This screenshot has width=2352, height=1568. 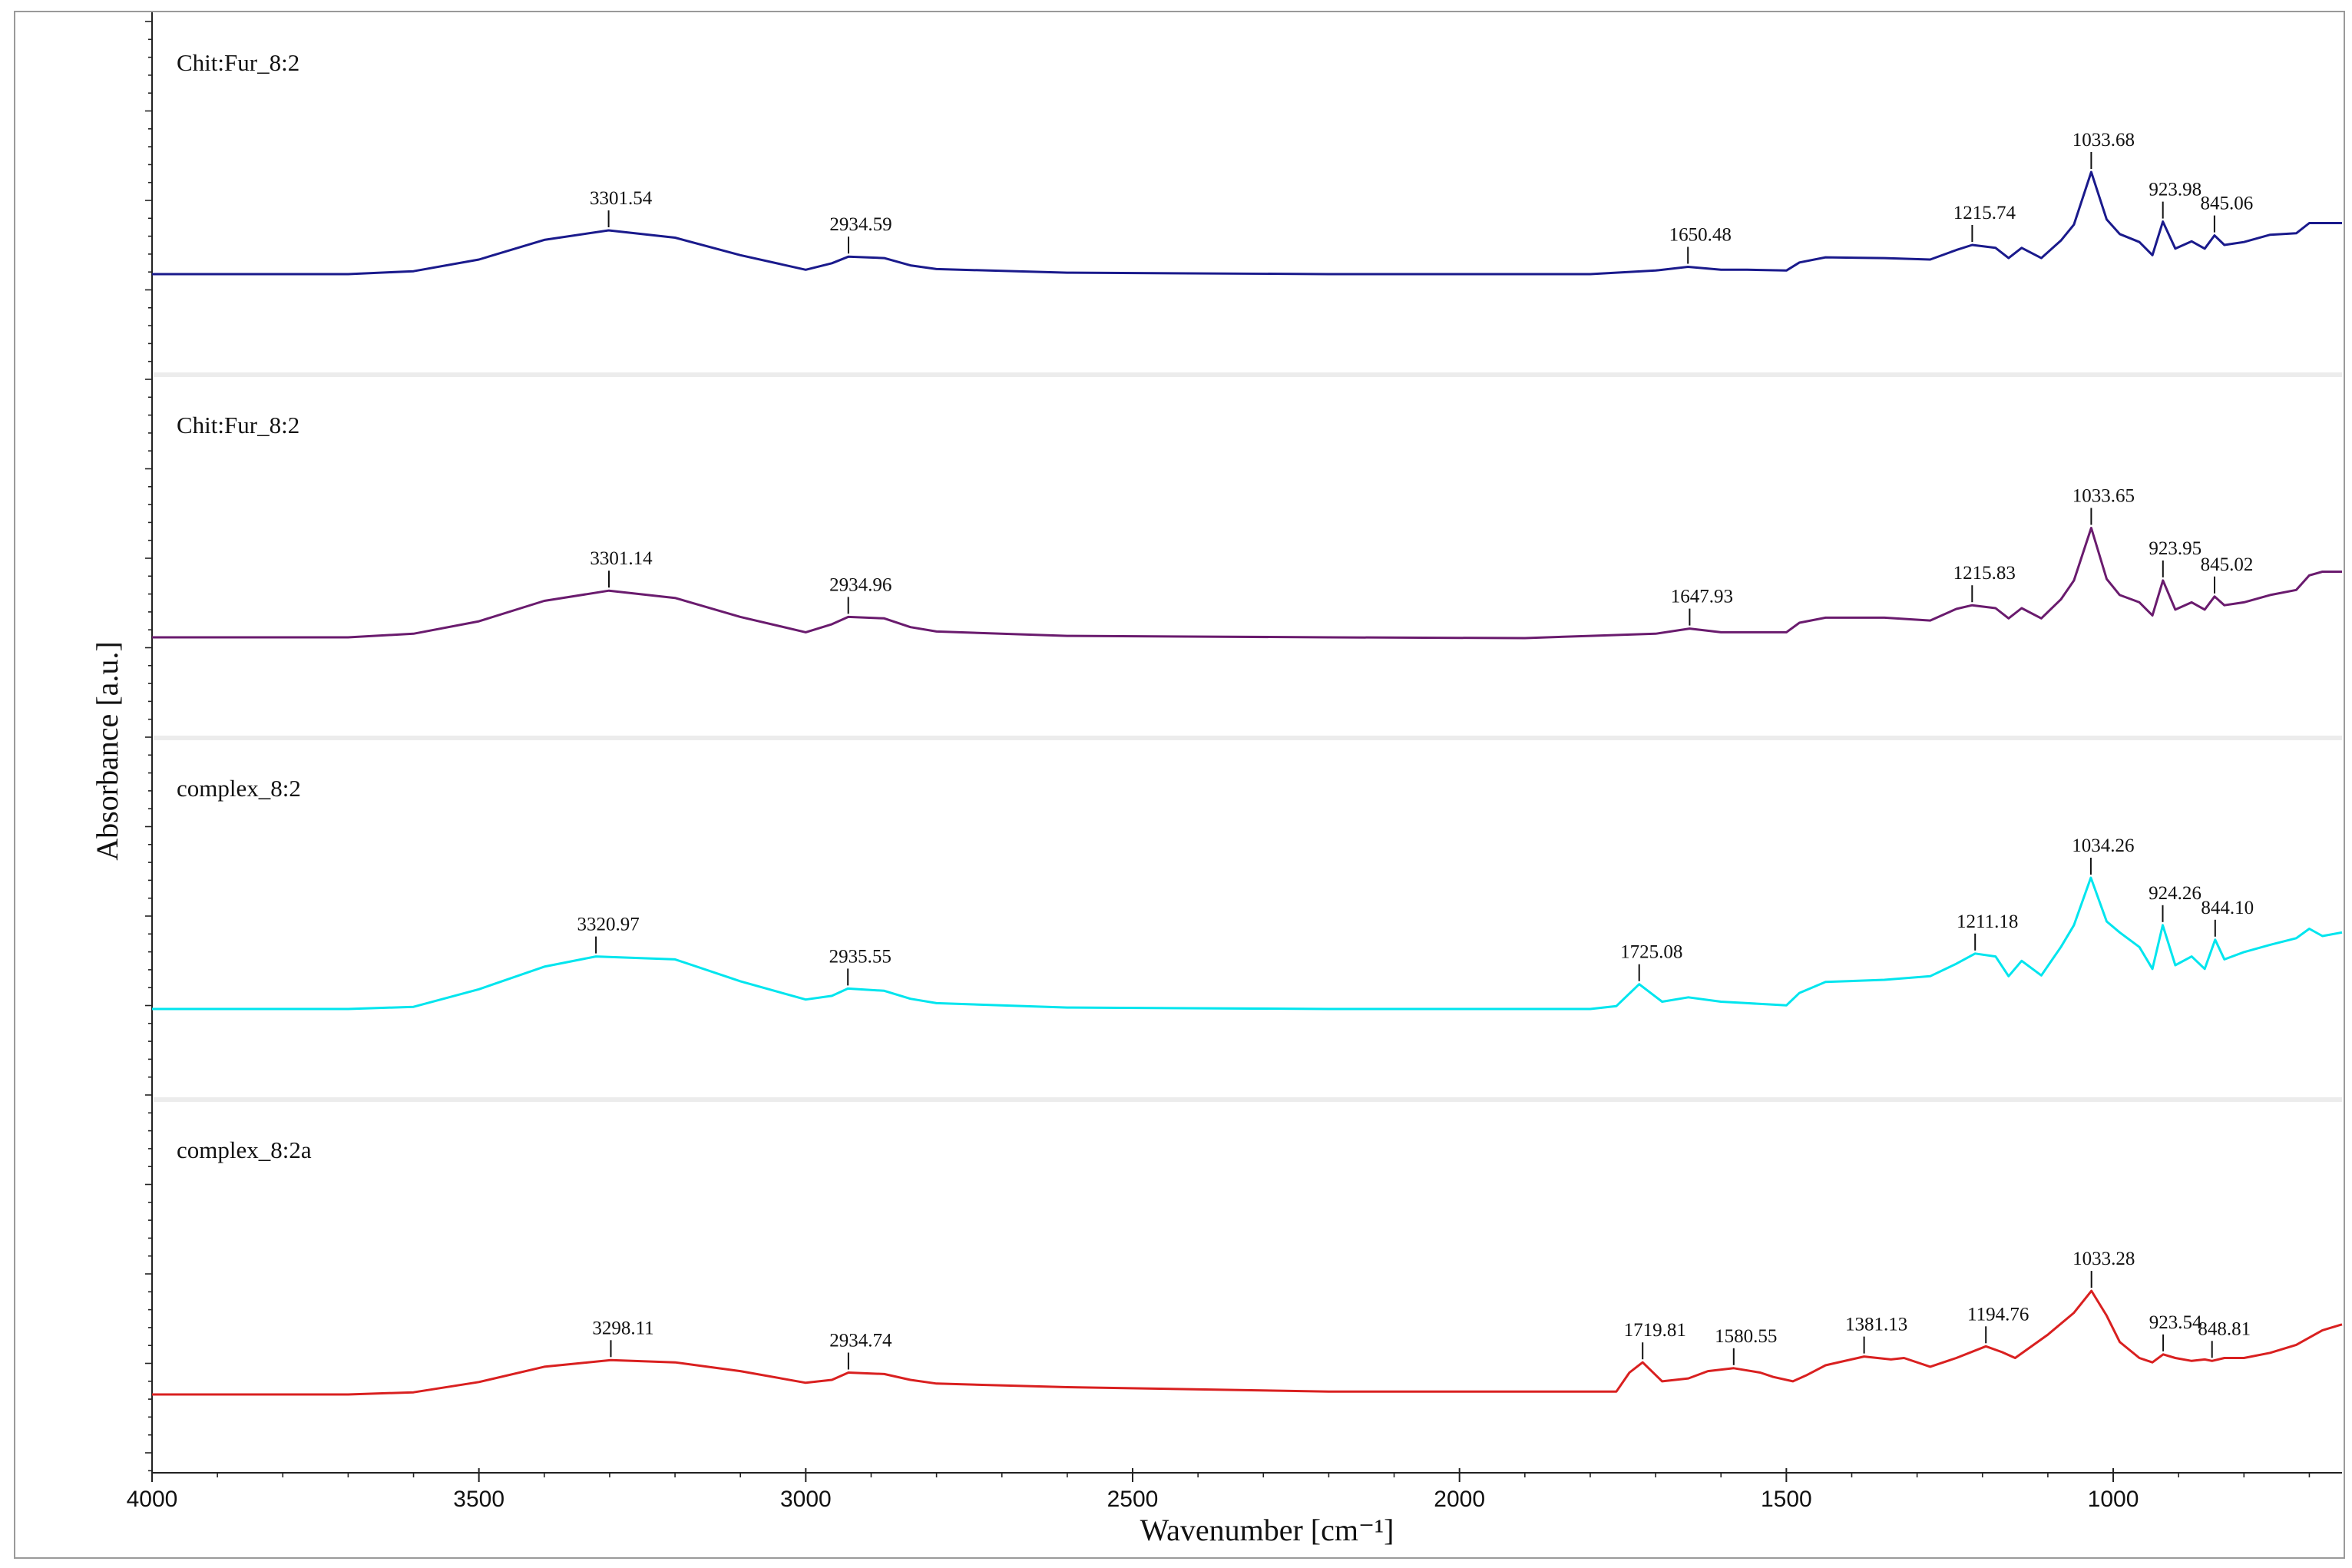 I want to click on x-axis-tick-label: 1000, so click(x=2113, y=1500).